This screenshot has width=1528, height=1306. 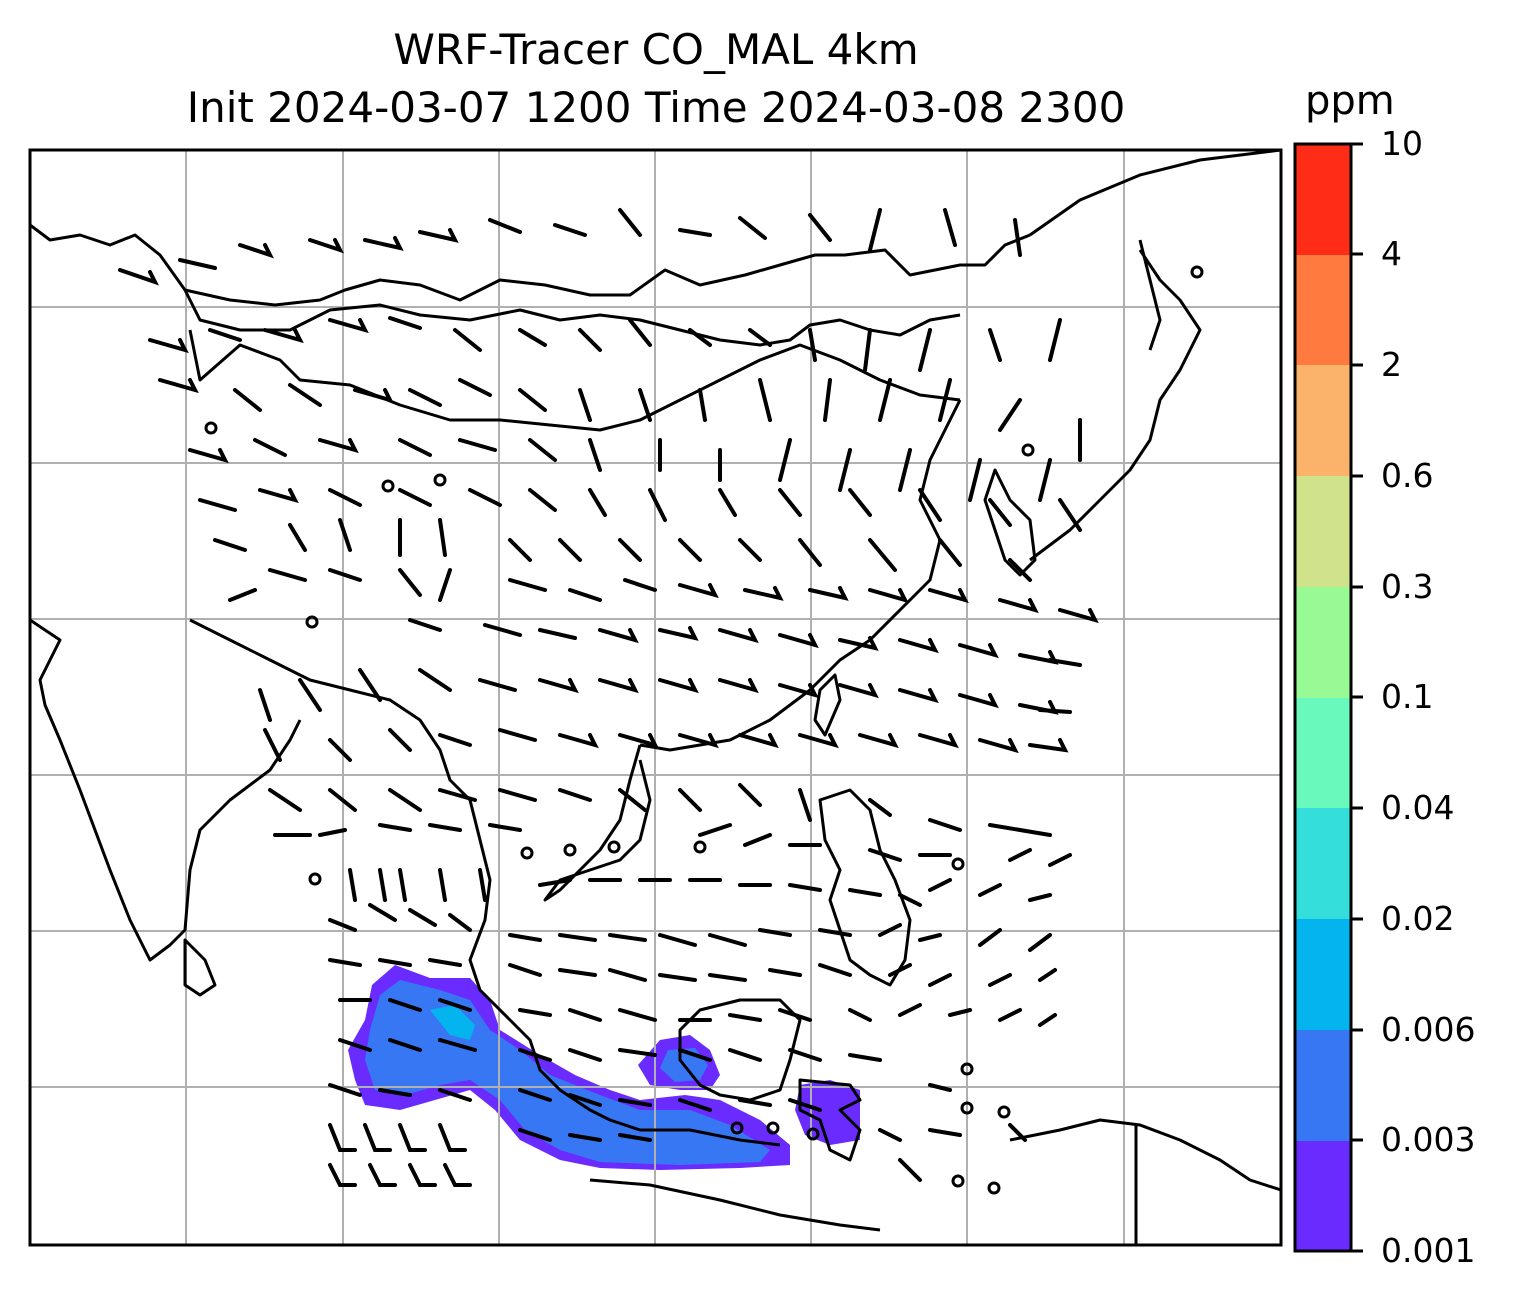 What do you see at coordinates (1391, 253) in the screenshot?
I see `colorbar-tick-label: 4` at bounding box center [1391, 253].